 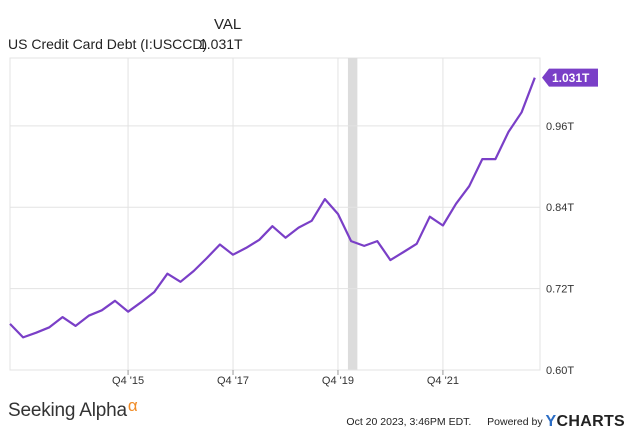 What do you see at coordinates (128, 381) in the screenshot?
I see `x-tick-label: Q4 '15` at bounding box center [128, 381].